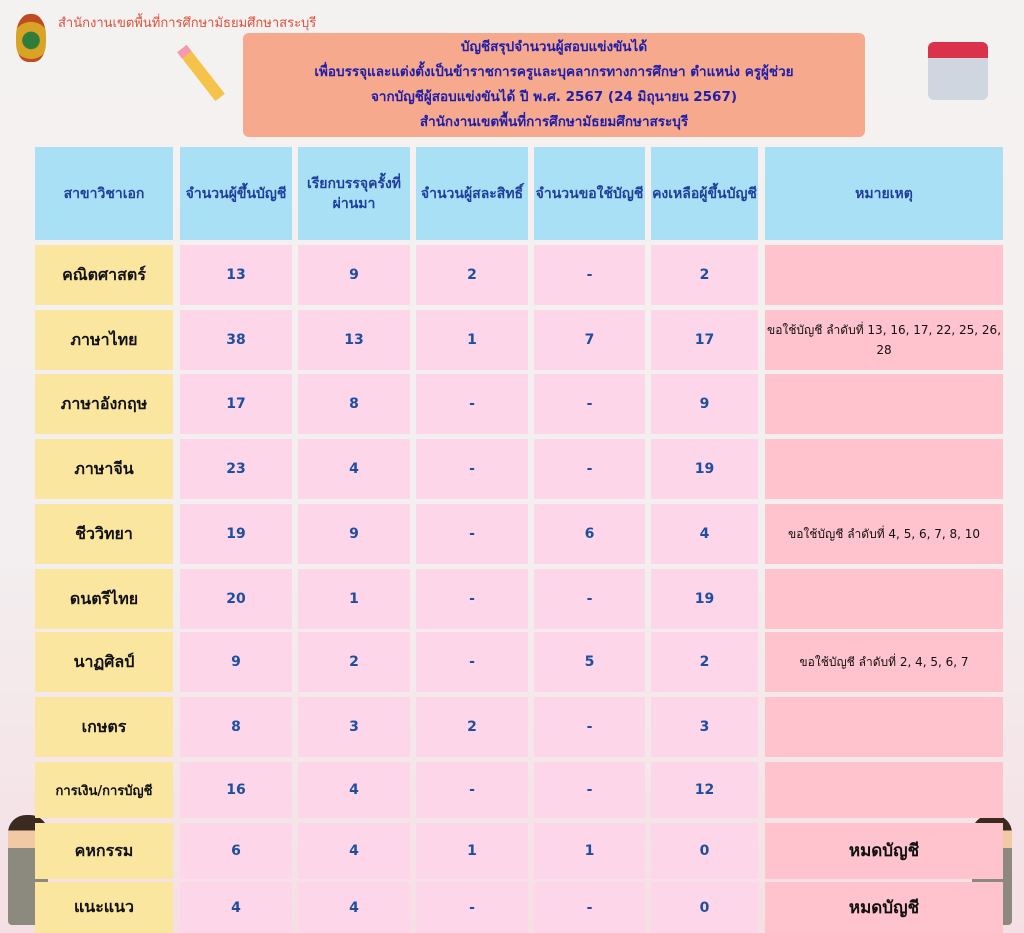  I want to click on column-header: หมายเหตุ, so click(884, 193).